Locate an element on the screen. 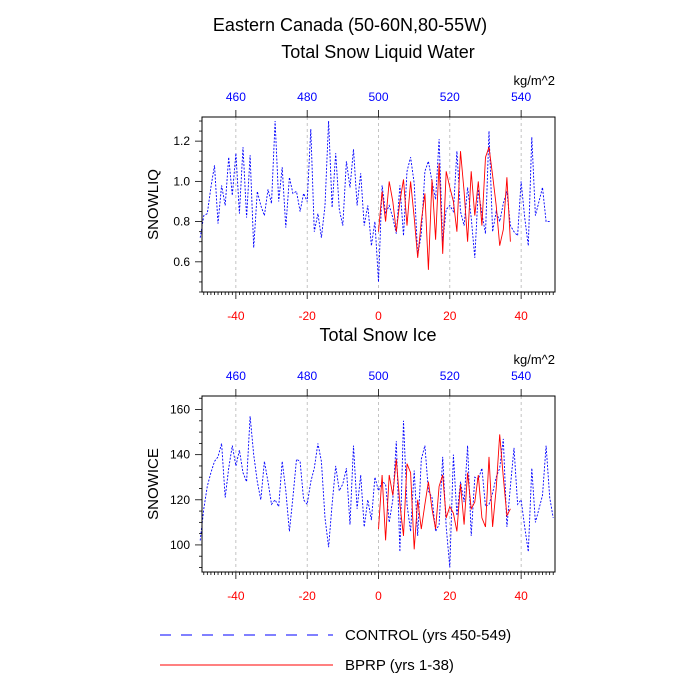  legend-control-label: CONTROL (yrs 450-549) is located at coordinates (428, 635).